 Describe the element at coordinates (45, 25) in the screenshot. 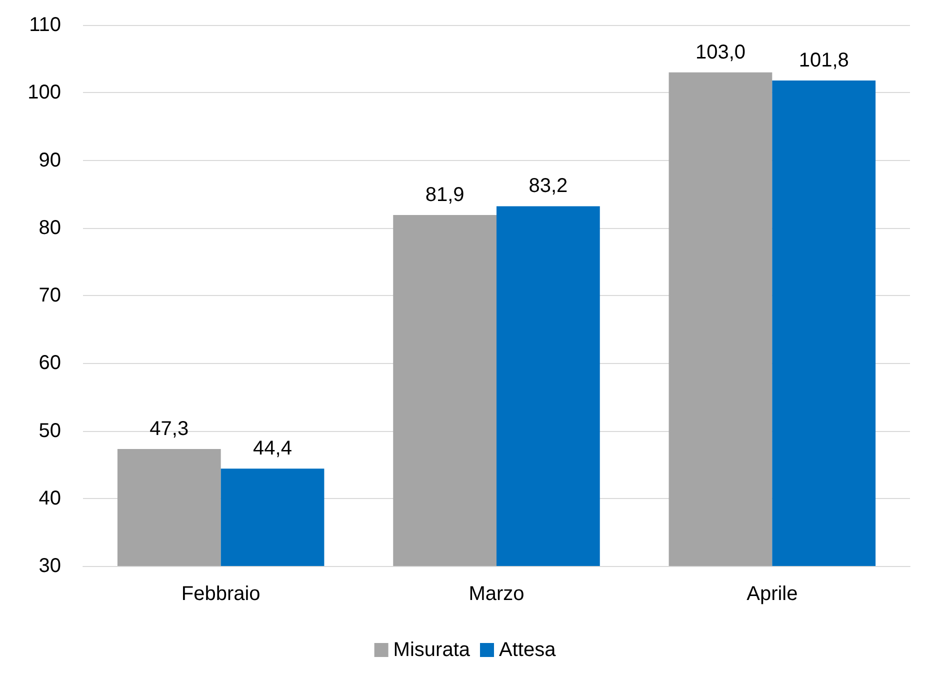

I see `y-tick-label: 110` at that location.